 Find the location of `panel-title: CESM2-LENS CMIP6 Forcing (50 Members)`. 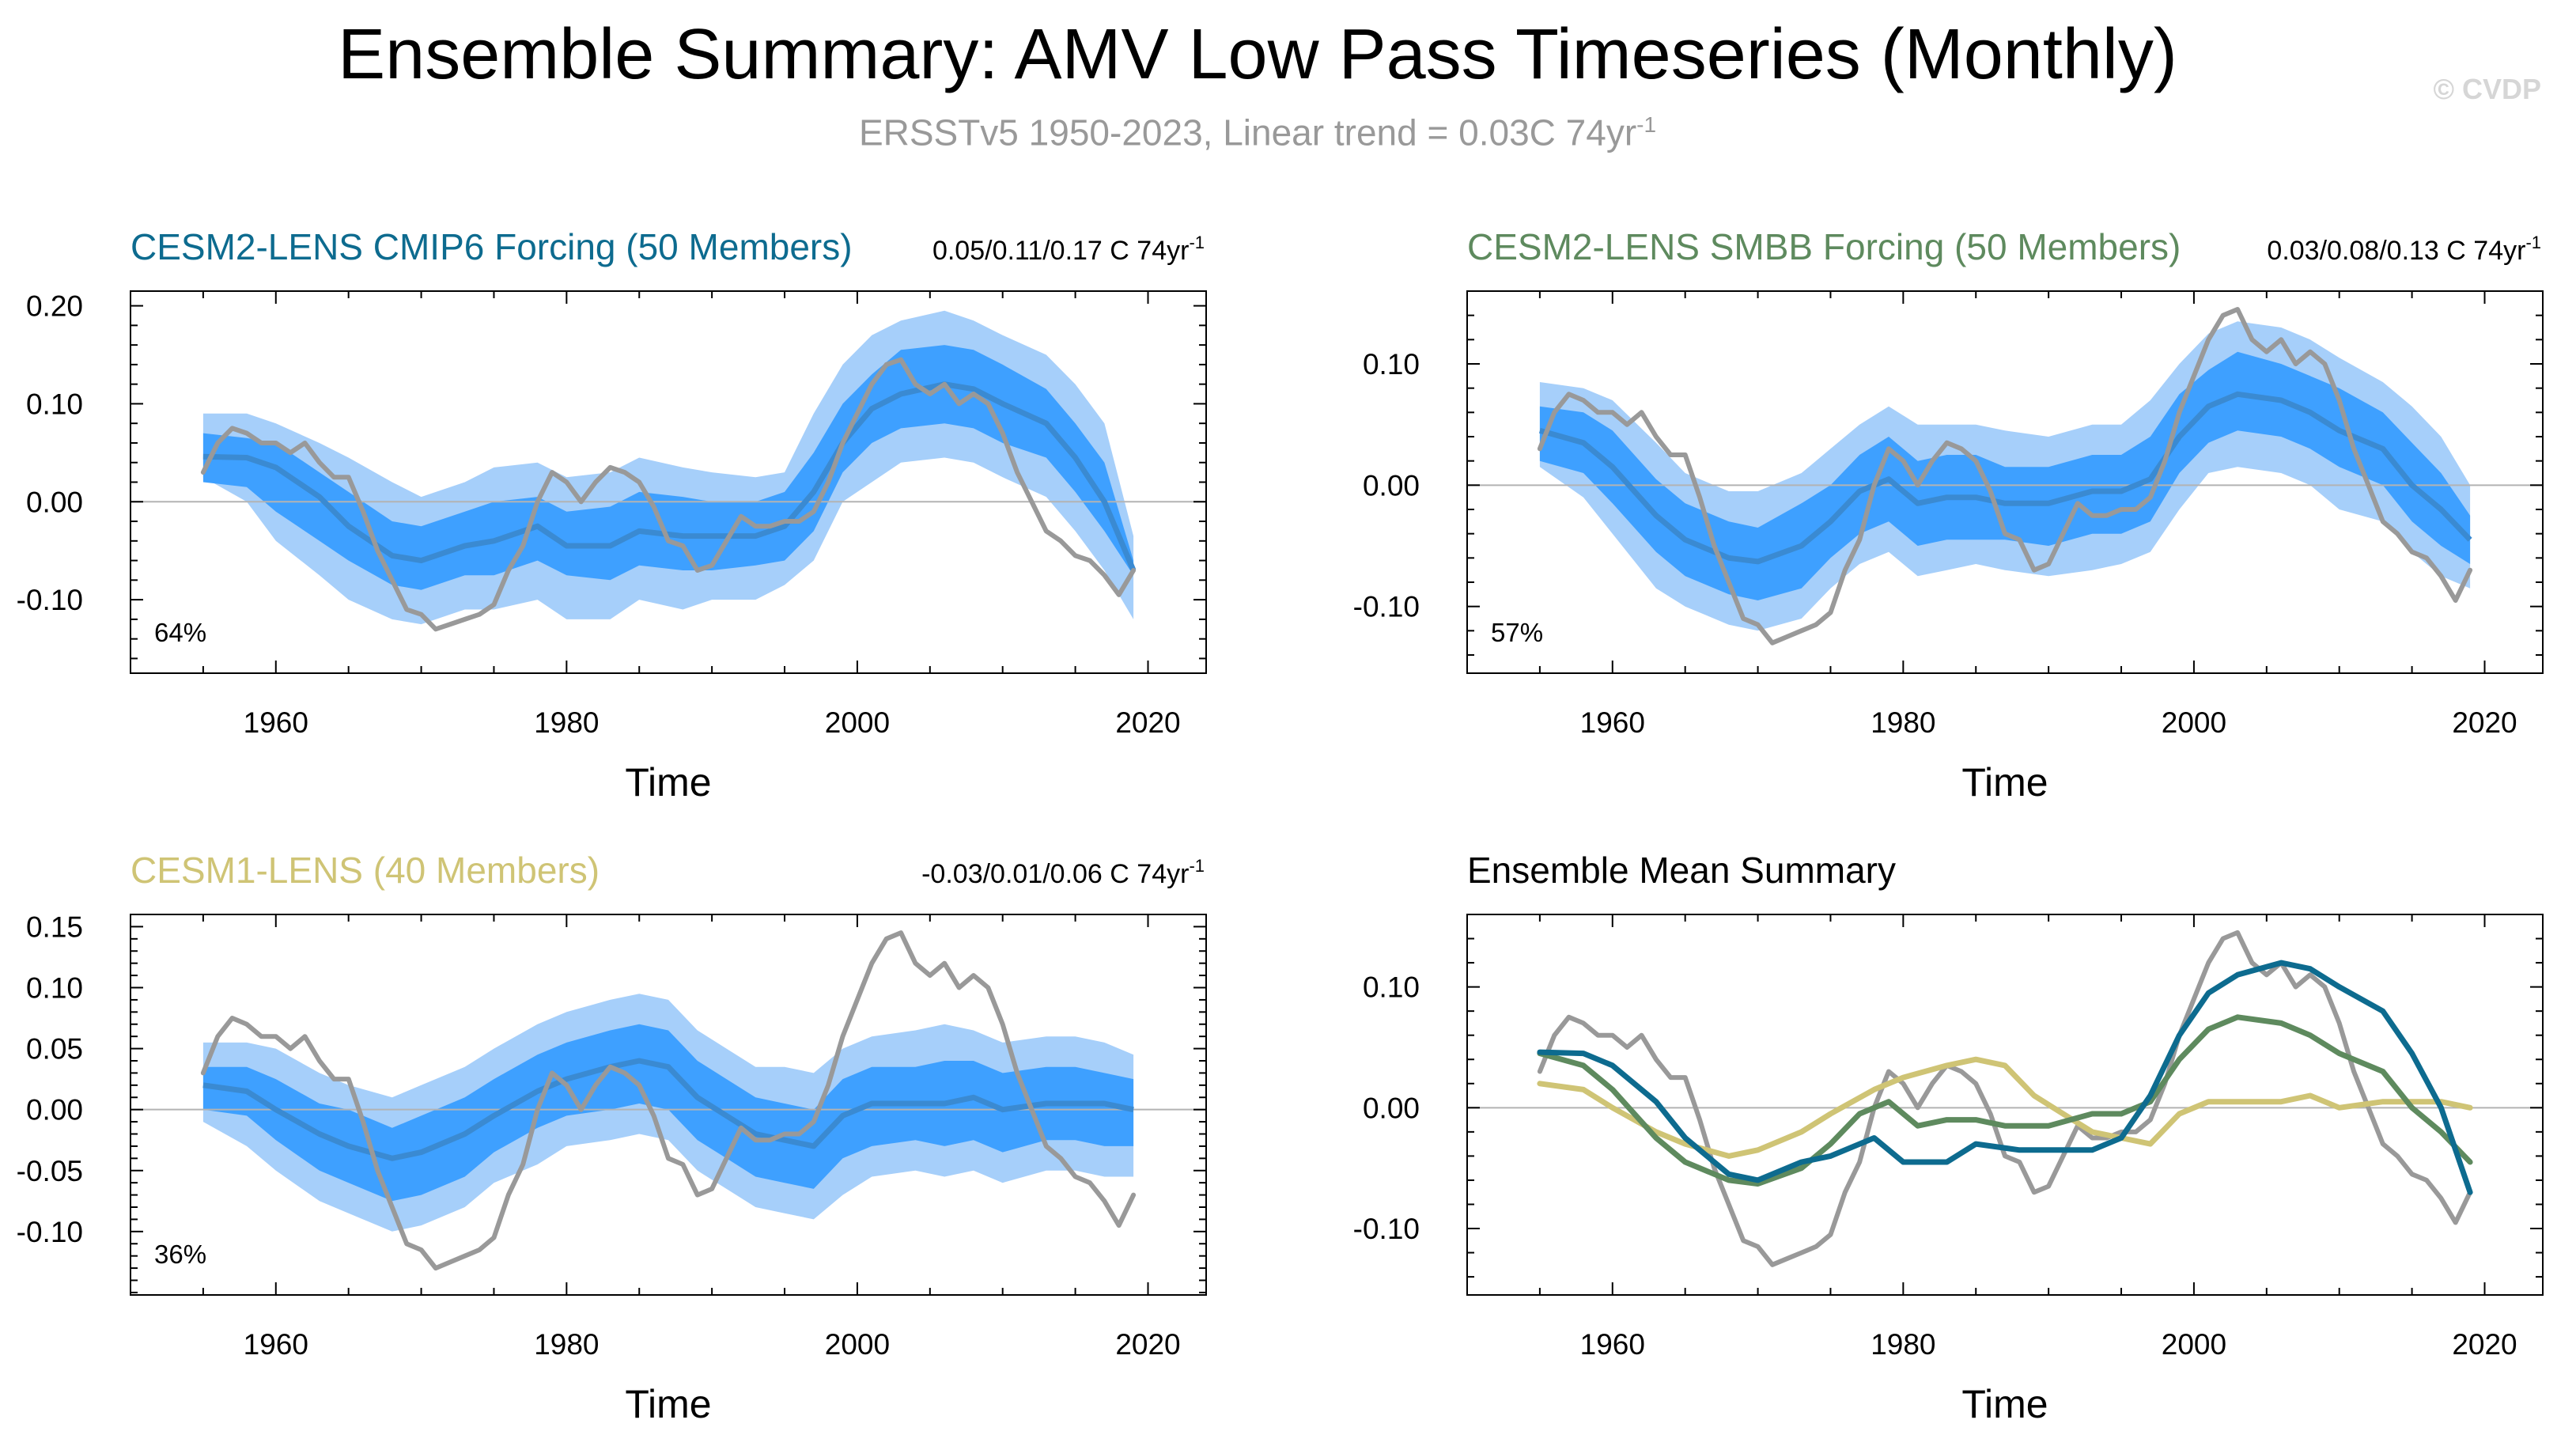

panel-title: CESM2-LENS CMIP6 Forcing (50 Members) is located at coordinates (492, 246).